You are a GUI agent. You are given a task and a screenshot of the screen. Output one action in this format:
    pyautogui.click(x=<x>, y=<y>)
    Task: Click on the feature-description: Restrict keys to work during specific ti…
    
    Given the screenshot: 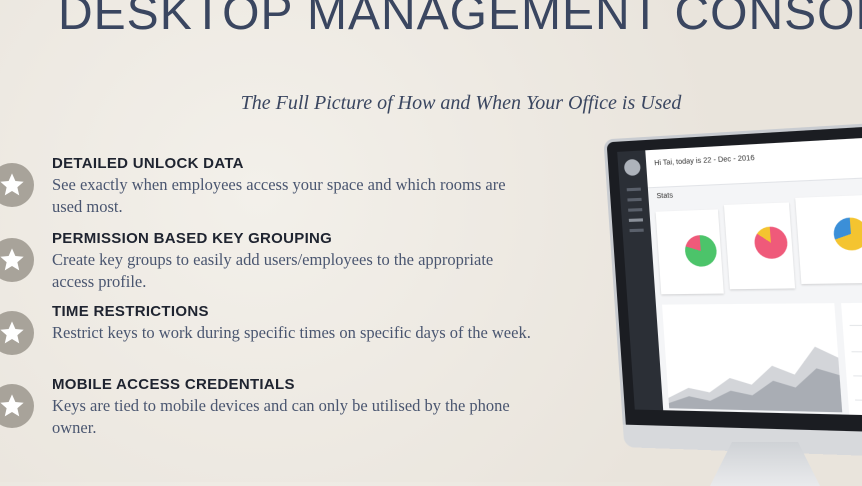 What is the action you would take?
    pyautogui.click(x=291, y=332)
    